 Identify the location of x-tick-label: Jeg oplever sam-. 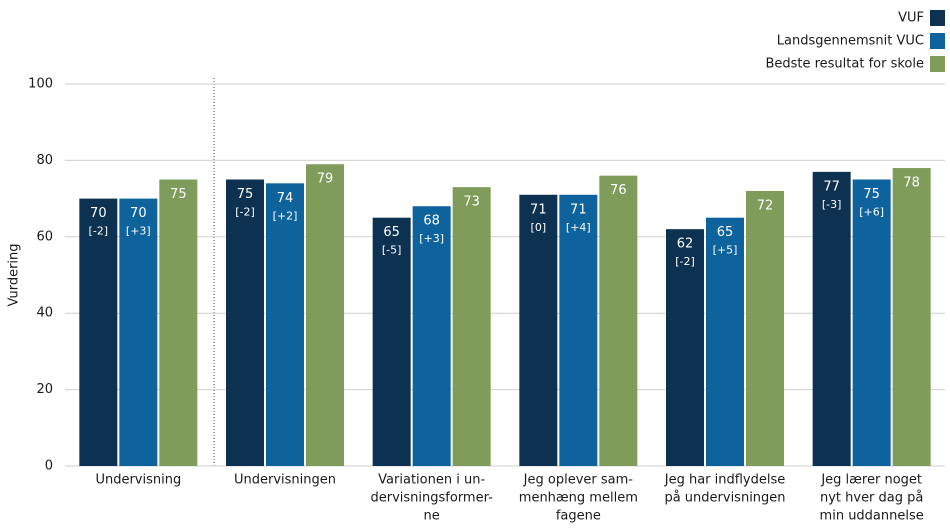
(578, 480).